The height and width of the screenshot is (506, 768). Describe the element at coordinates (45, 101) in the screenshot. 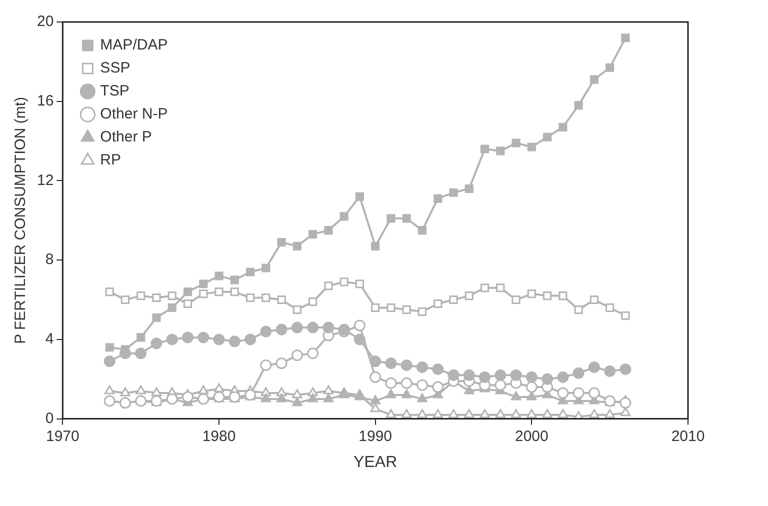

I see `y-tick-label: 16` at that location.